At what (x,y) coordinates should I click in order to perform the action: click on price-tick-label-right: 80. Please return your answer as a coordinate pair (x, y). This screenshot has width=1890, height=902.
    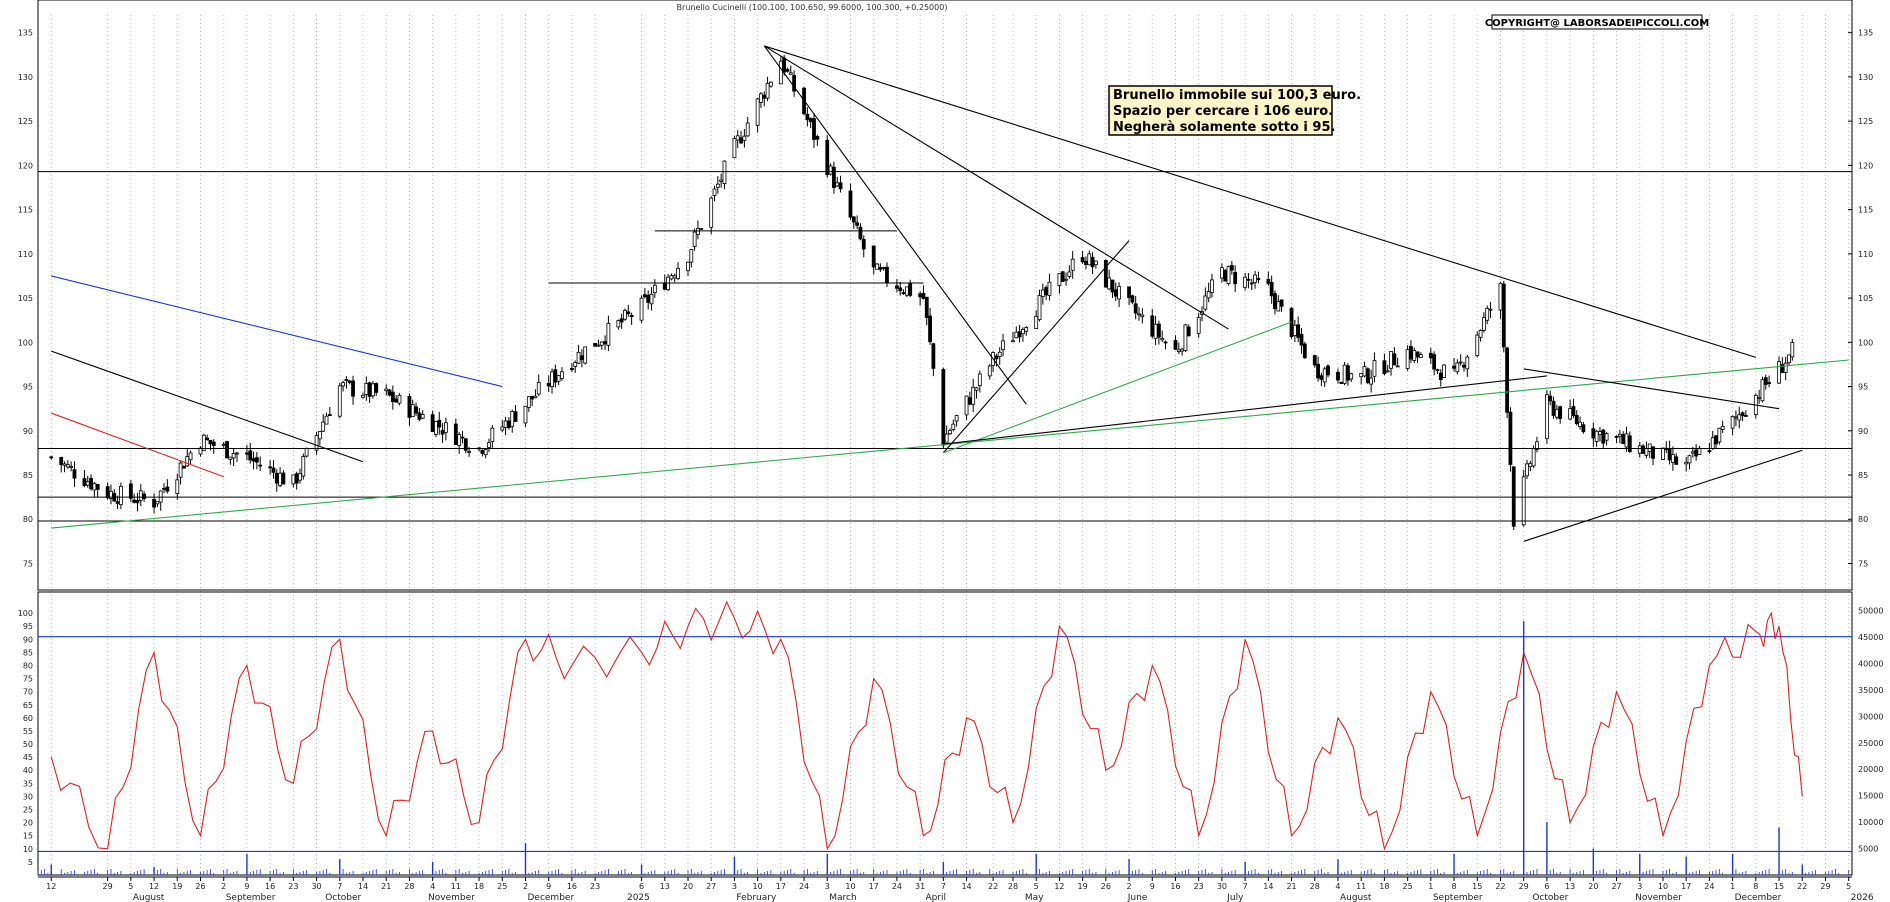
    Looking at the image, I should click on (1863, 519).